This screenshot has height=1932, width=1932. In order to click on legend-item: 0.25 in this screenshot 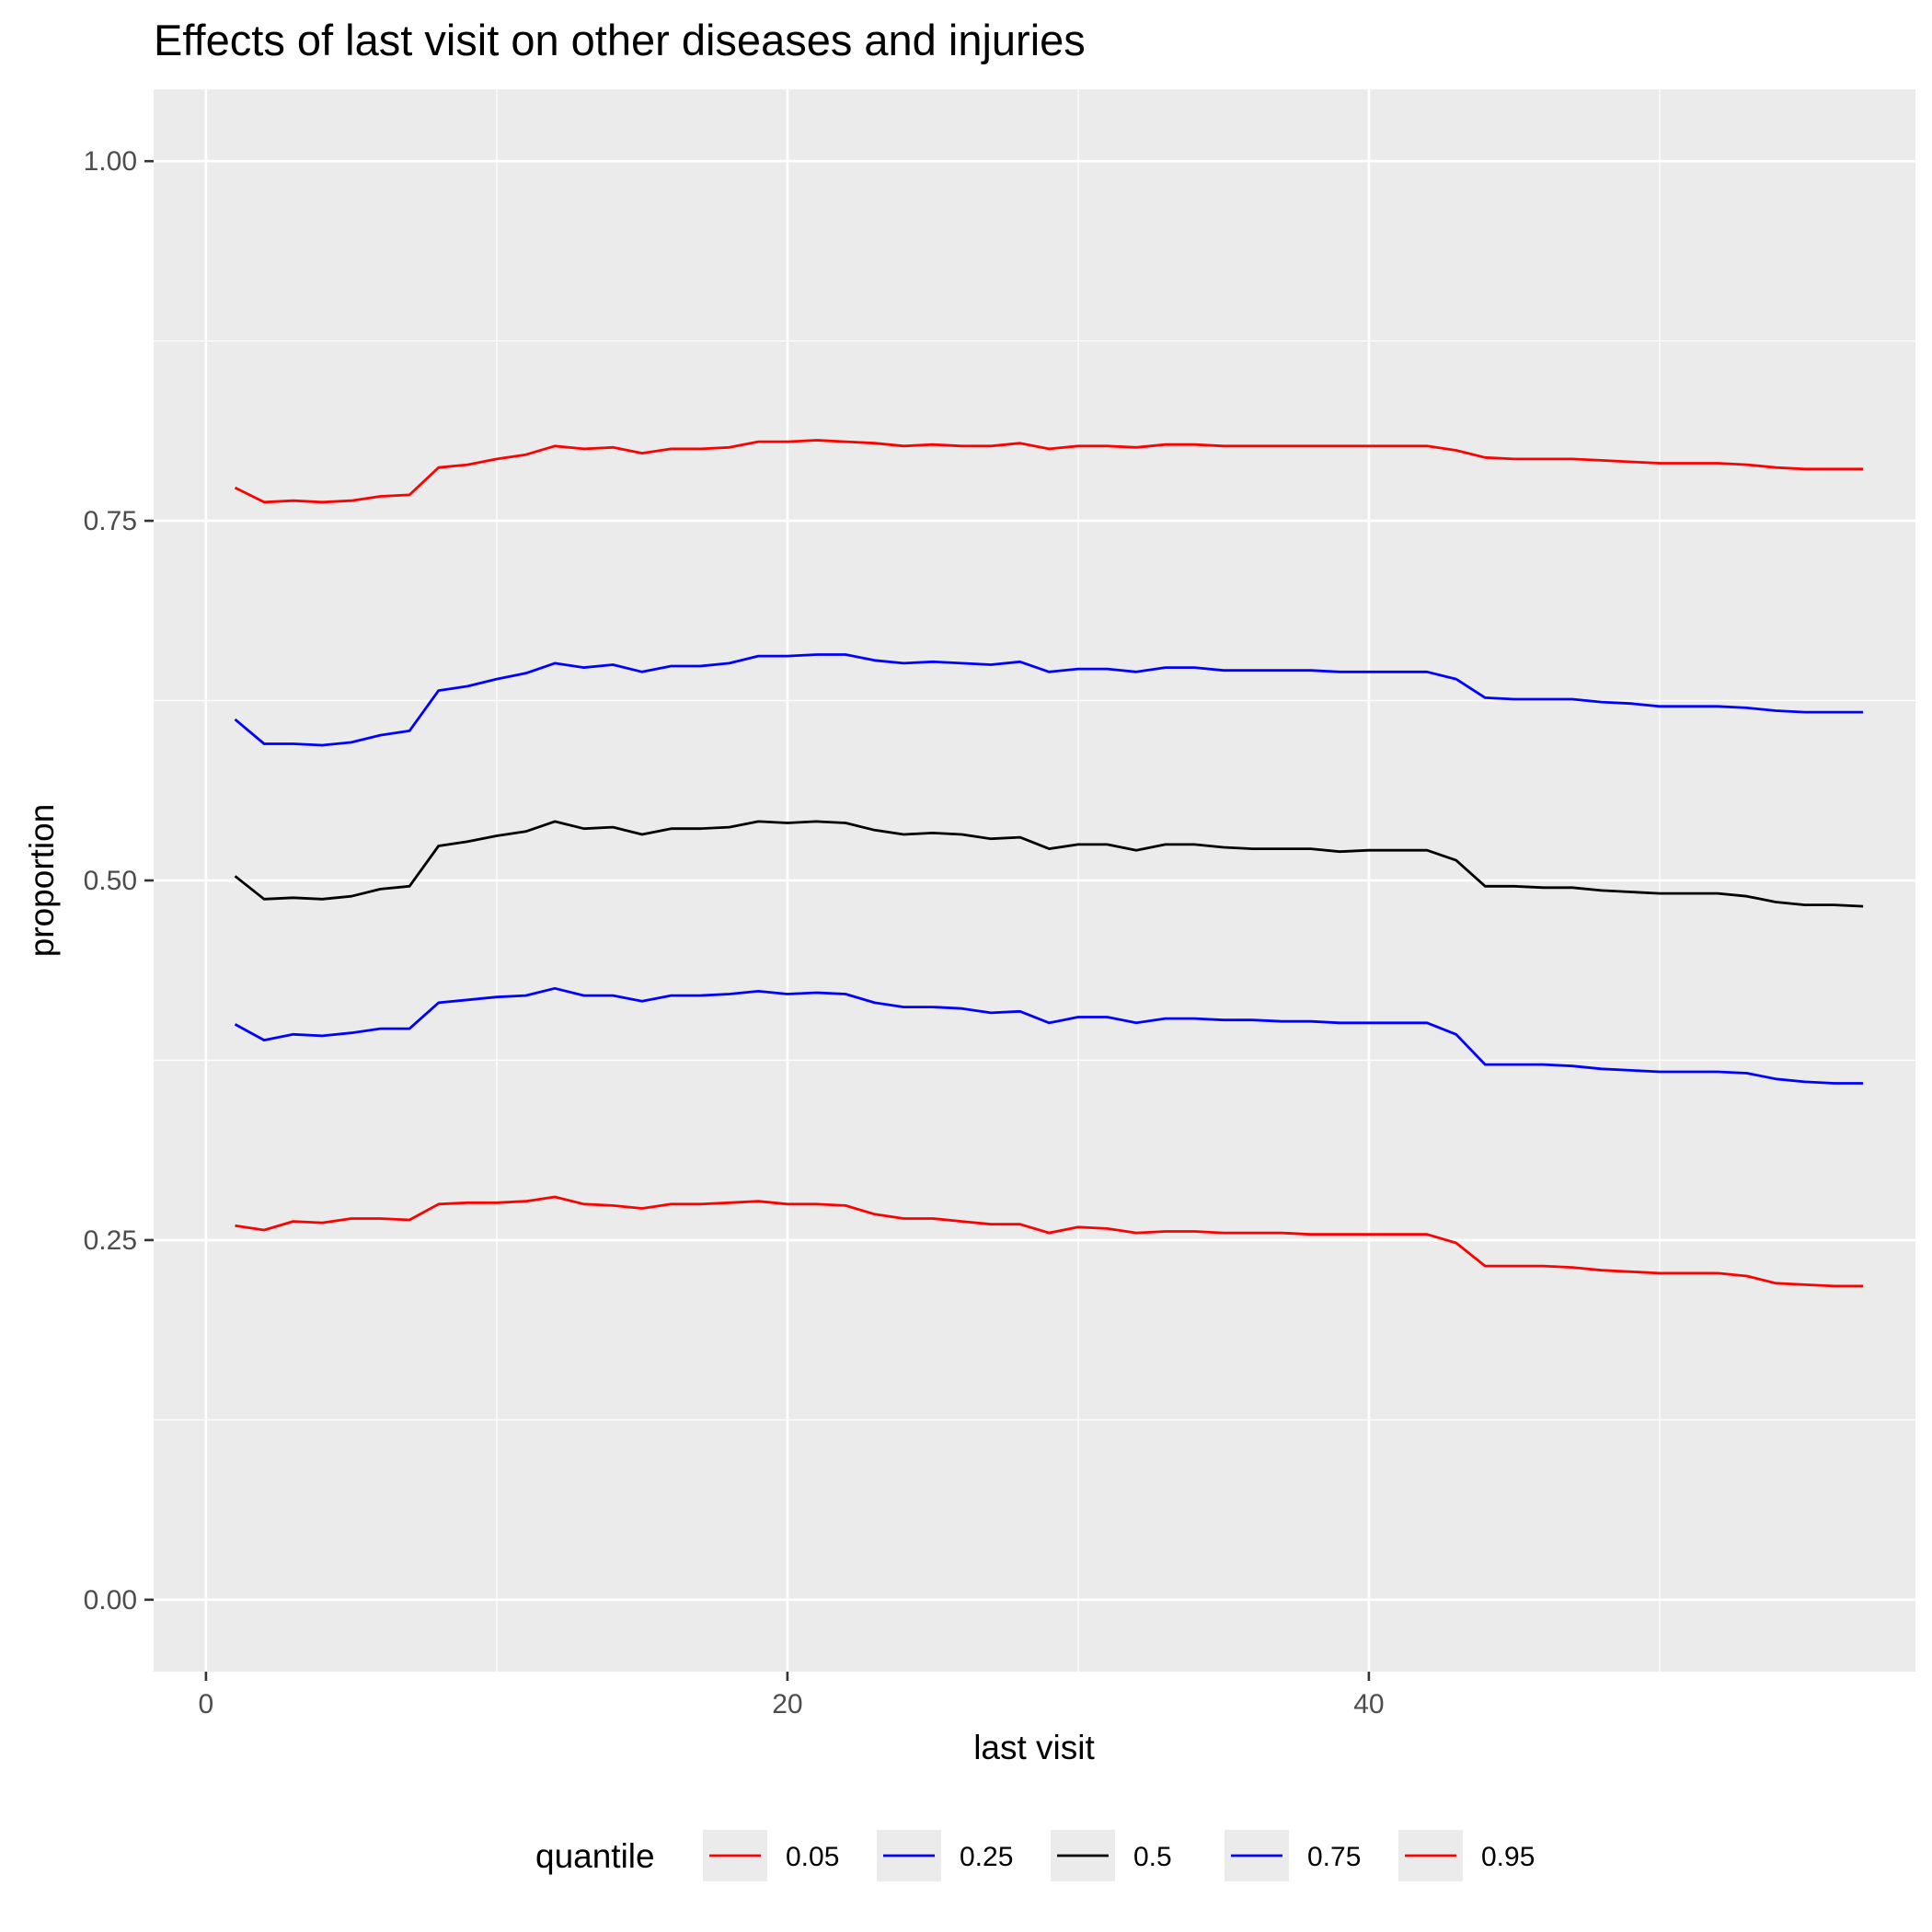, I will do `click(945, 1855)`.